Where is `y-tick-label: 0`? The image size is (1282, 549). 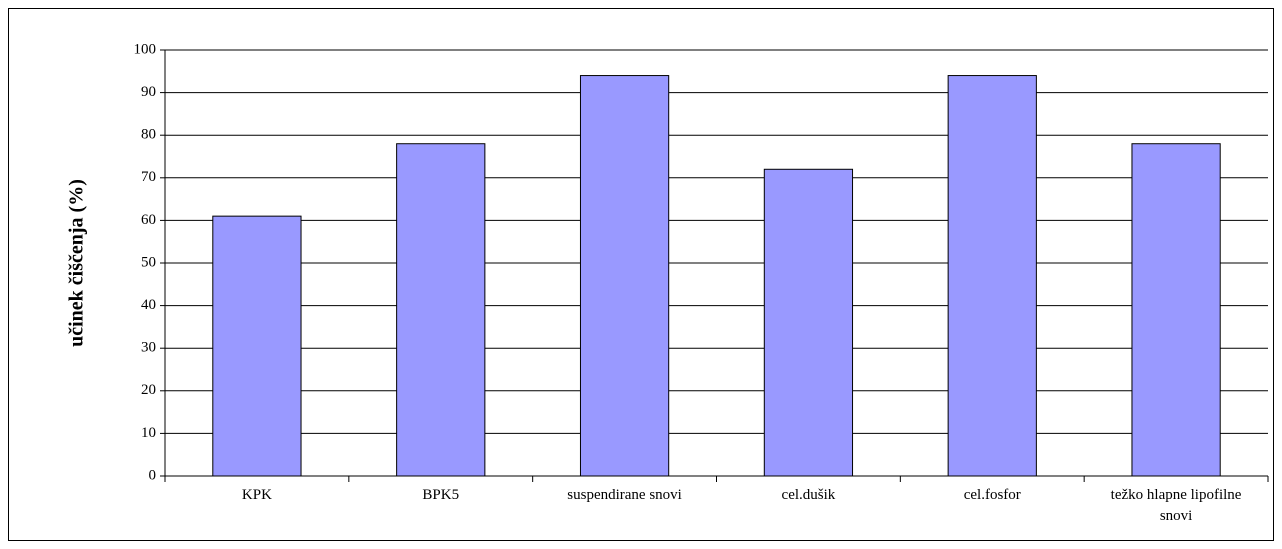 y-tick-label: 0 is located at coordinates (153, 475).